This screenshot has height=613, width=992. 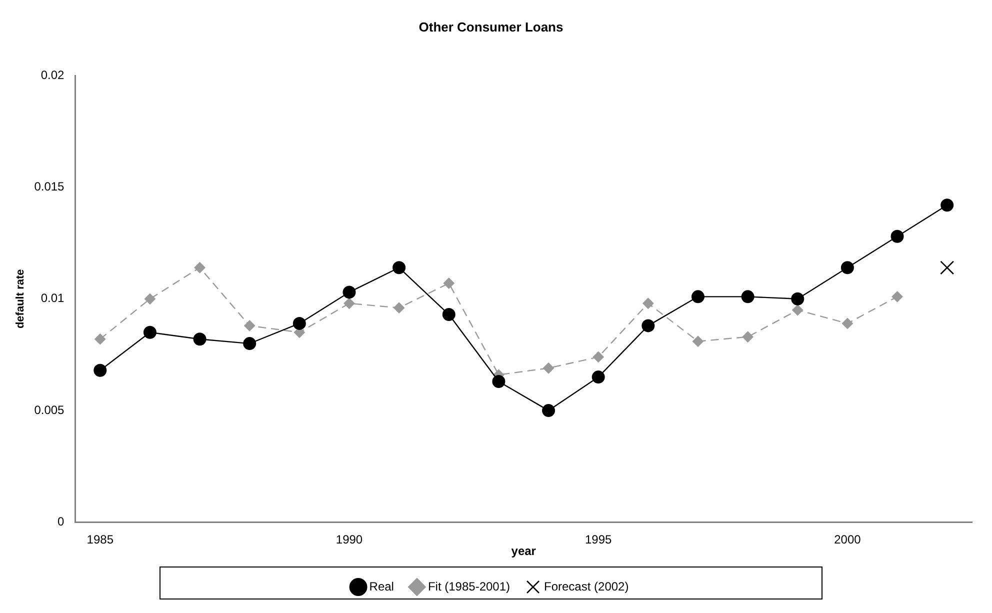 I want to click on y-tick-label: 0.01, so click(x=52, y=298).